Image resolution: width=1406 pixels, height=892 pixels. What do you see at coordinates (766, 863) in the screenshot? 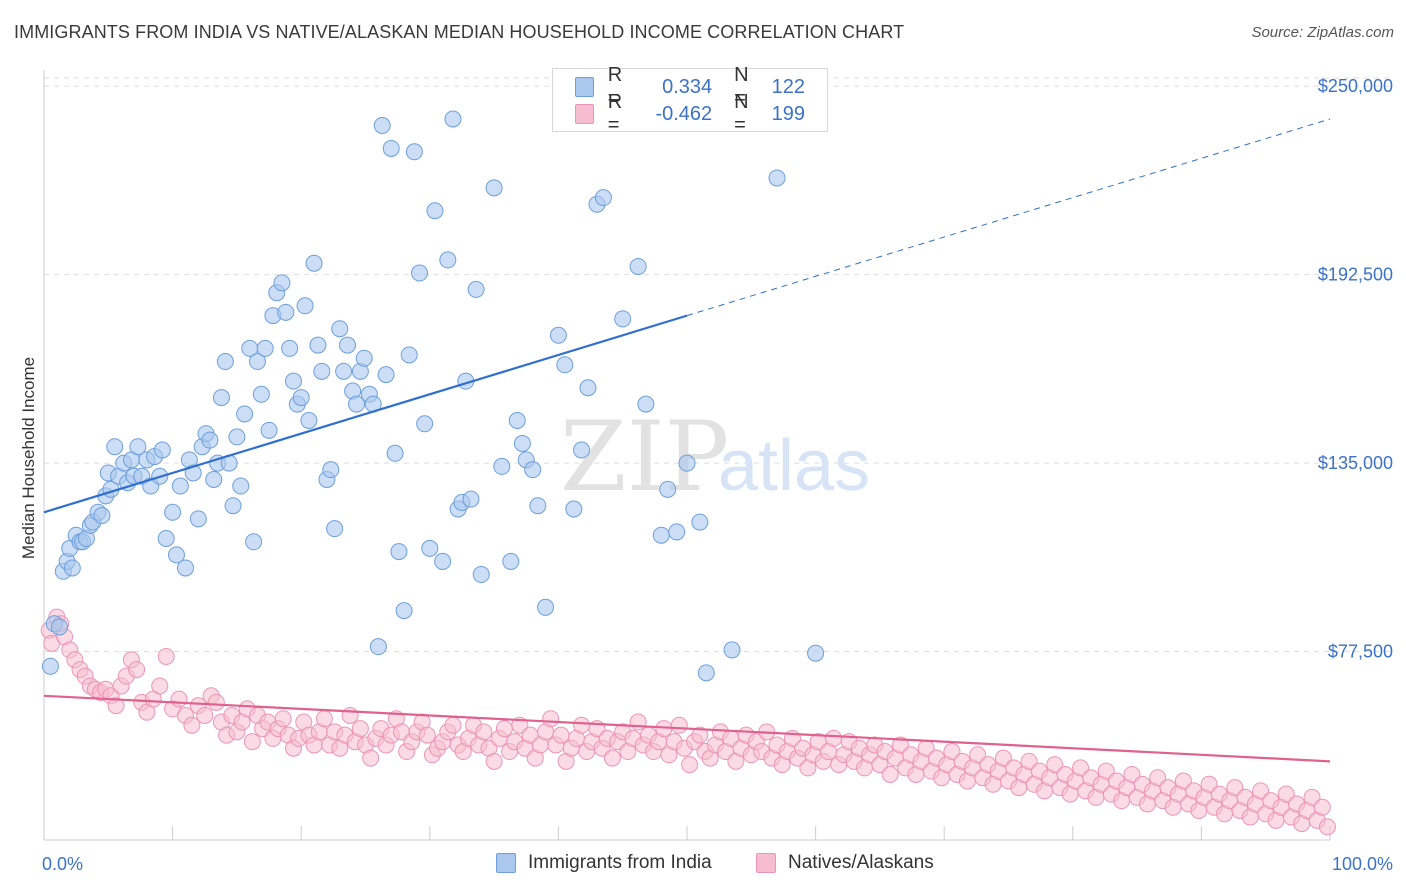
I see `bottom-swatch-pink` at bounding box center [766, 863].